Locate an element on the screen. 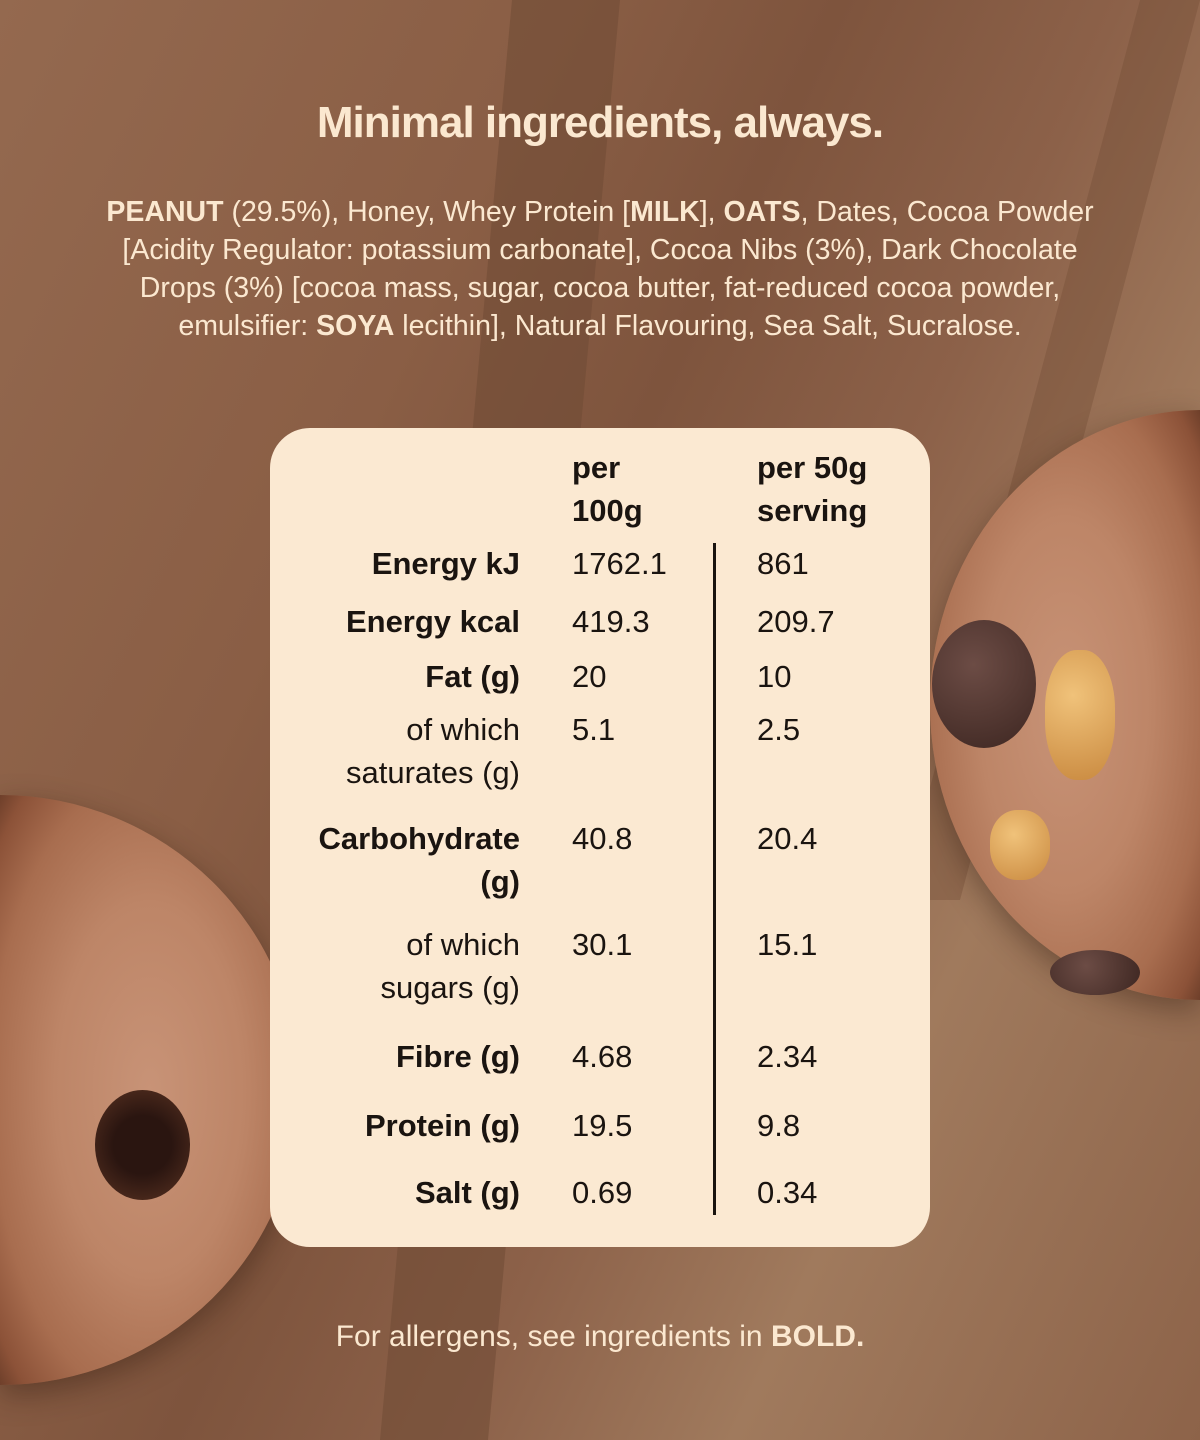 Image resolution: width=1200 pixels, height=1440 pixels. ingredient-text: (29.5%), Honey, Whey Protein [ is located at coordinates (427, 212).